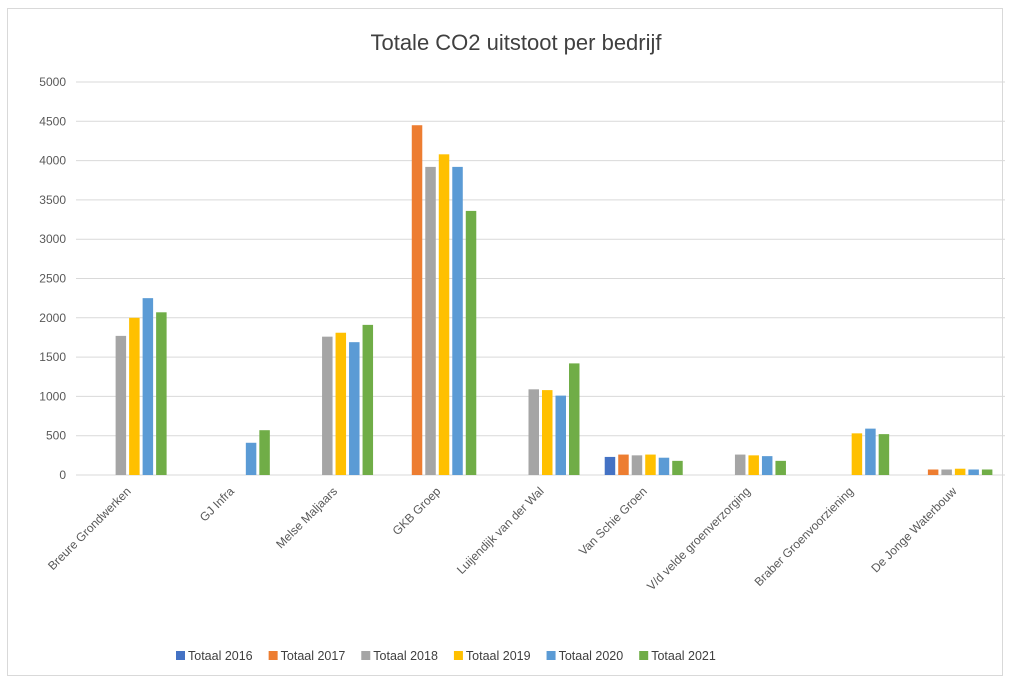 The image size is (1011, 682). Describe the element at coordinates (698, 538) in the screenshot. I see `x-category-label: V/d velde groenverzorging` at that location.